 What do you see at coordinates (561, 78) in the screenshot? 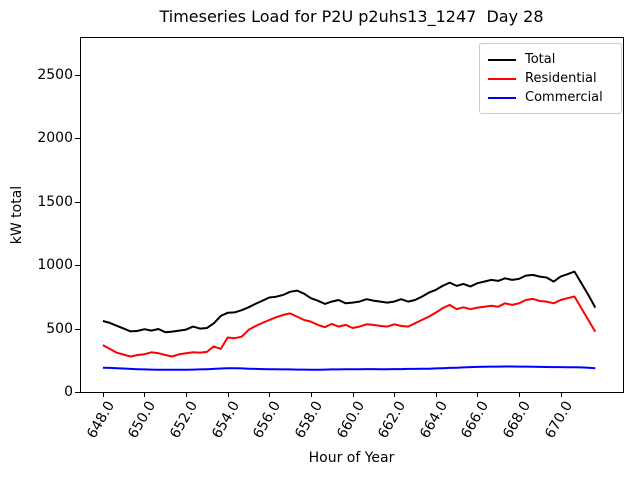
I see `legend-label: Residential` at bounding box center [561, 78].